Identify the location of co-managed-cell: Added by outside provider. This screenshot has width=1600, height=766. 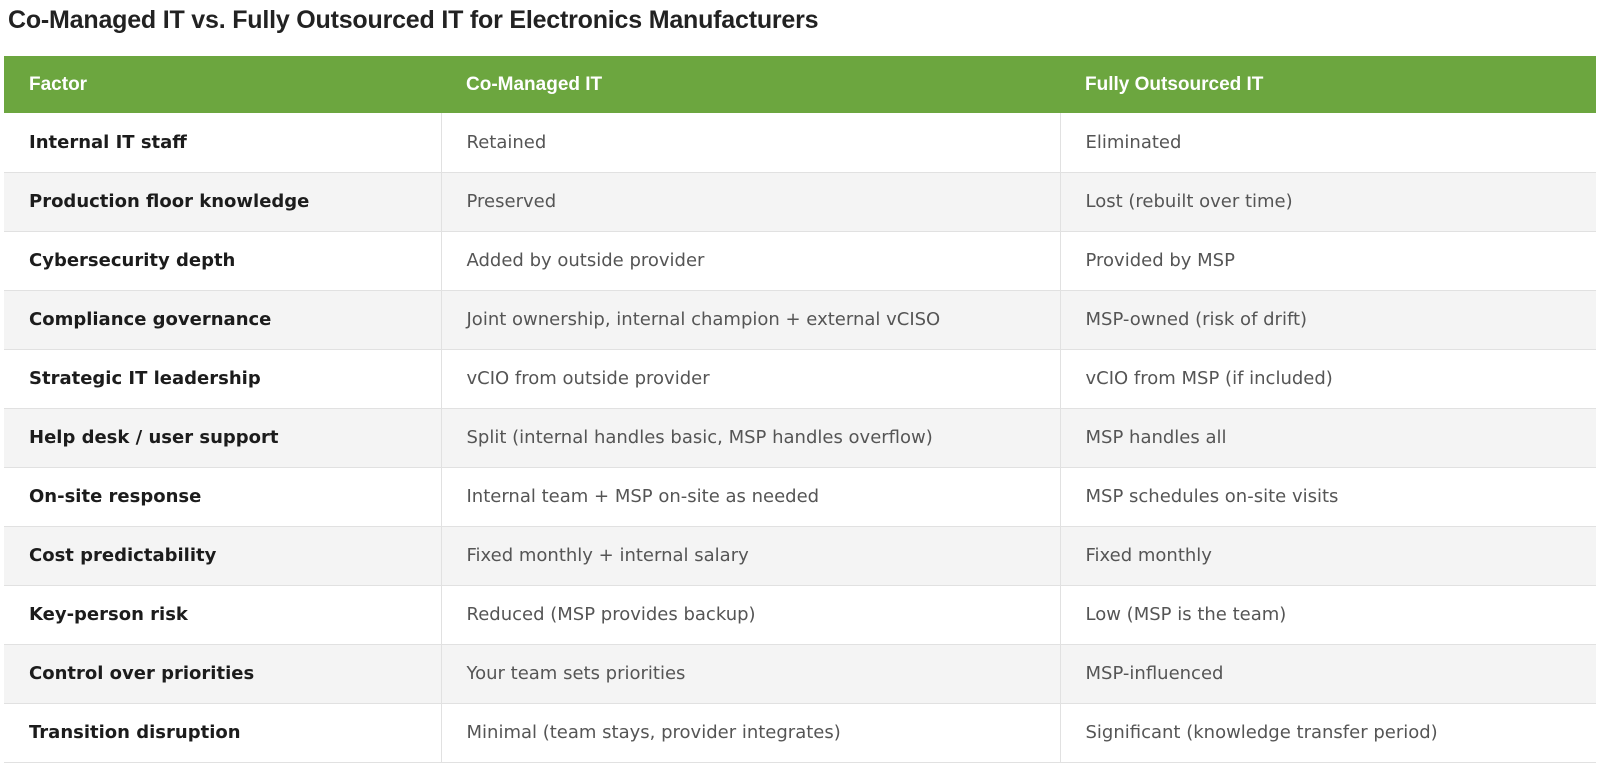
(750, 260).